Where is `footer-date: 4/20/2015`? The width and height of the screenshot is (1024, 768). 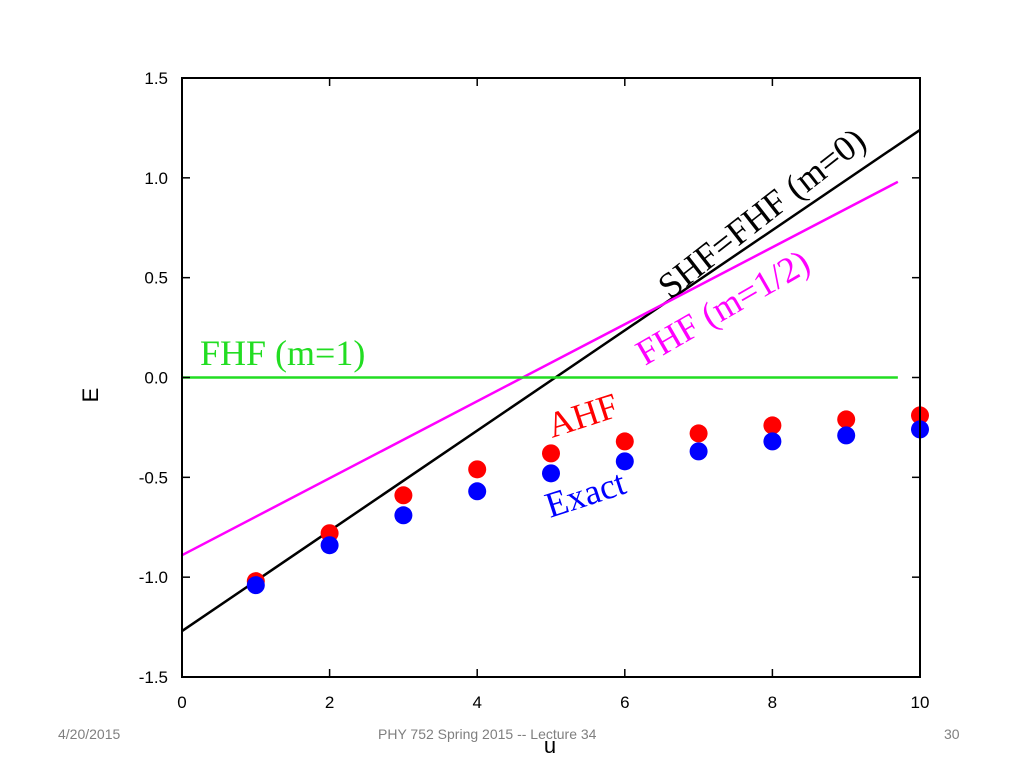
footer-date: 4/20/2015 is located at coordinates (89, 734).